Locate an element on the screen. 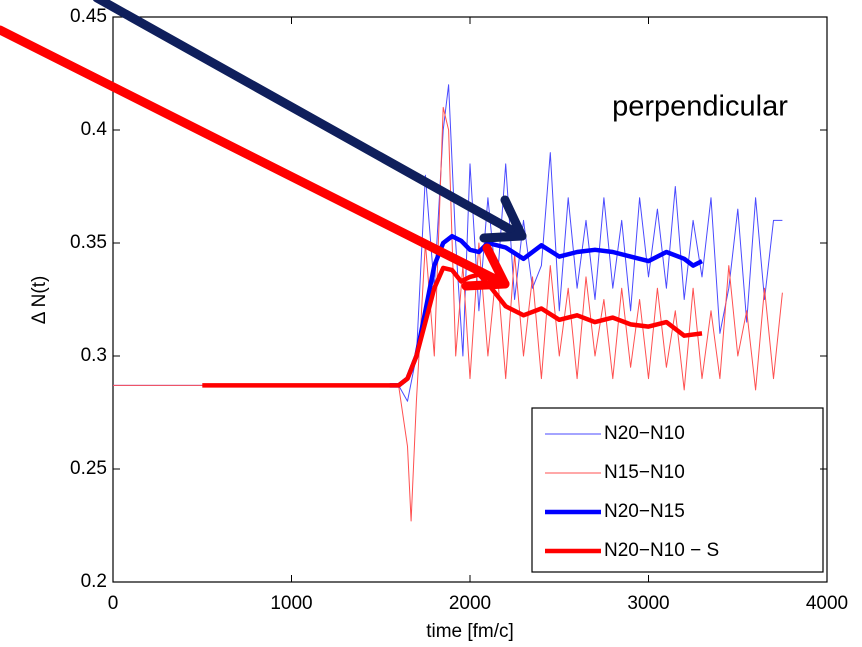 Image resolution: width=862 pixels, height=647 pixels. arrowhead-navy is located at coordinates (503, 219).